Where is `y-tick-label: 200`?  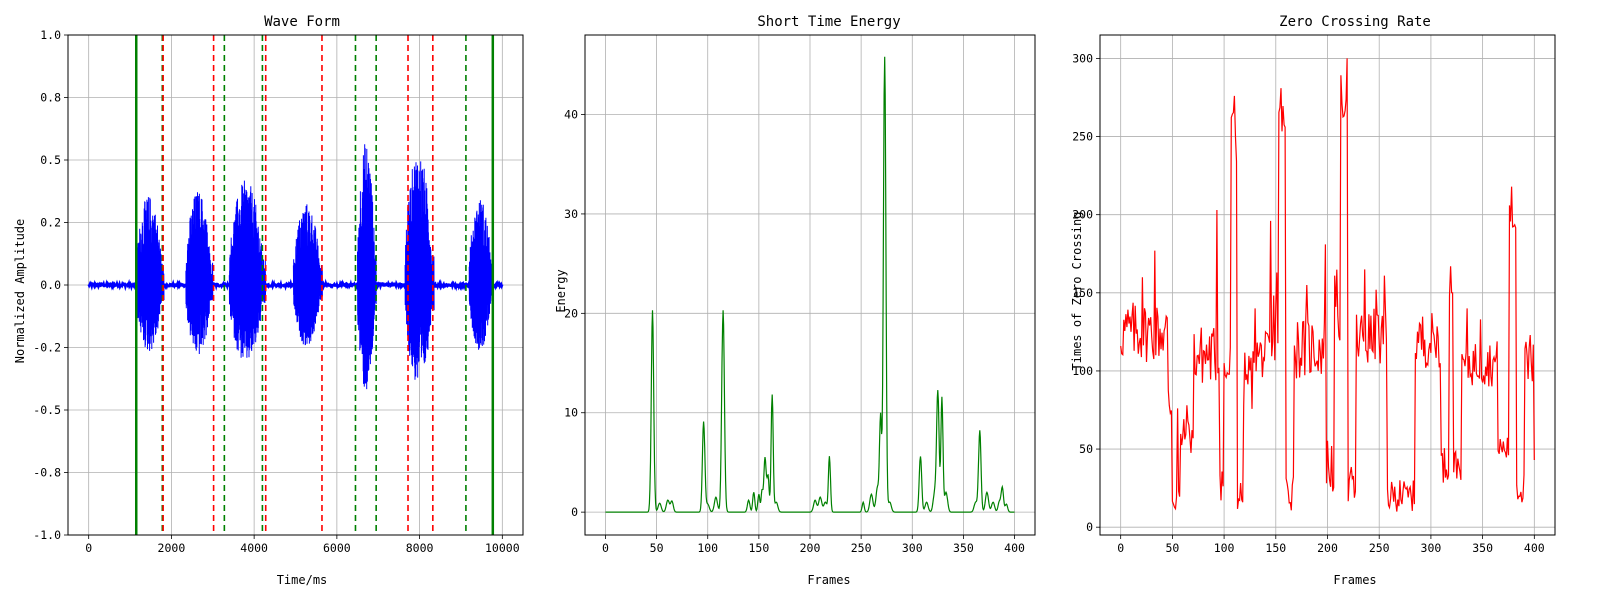 y-tick-label: 200 is located at coordinates (1082, 215).